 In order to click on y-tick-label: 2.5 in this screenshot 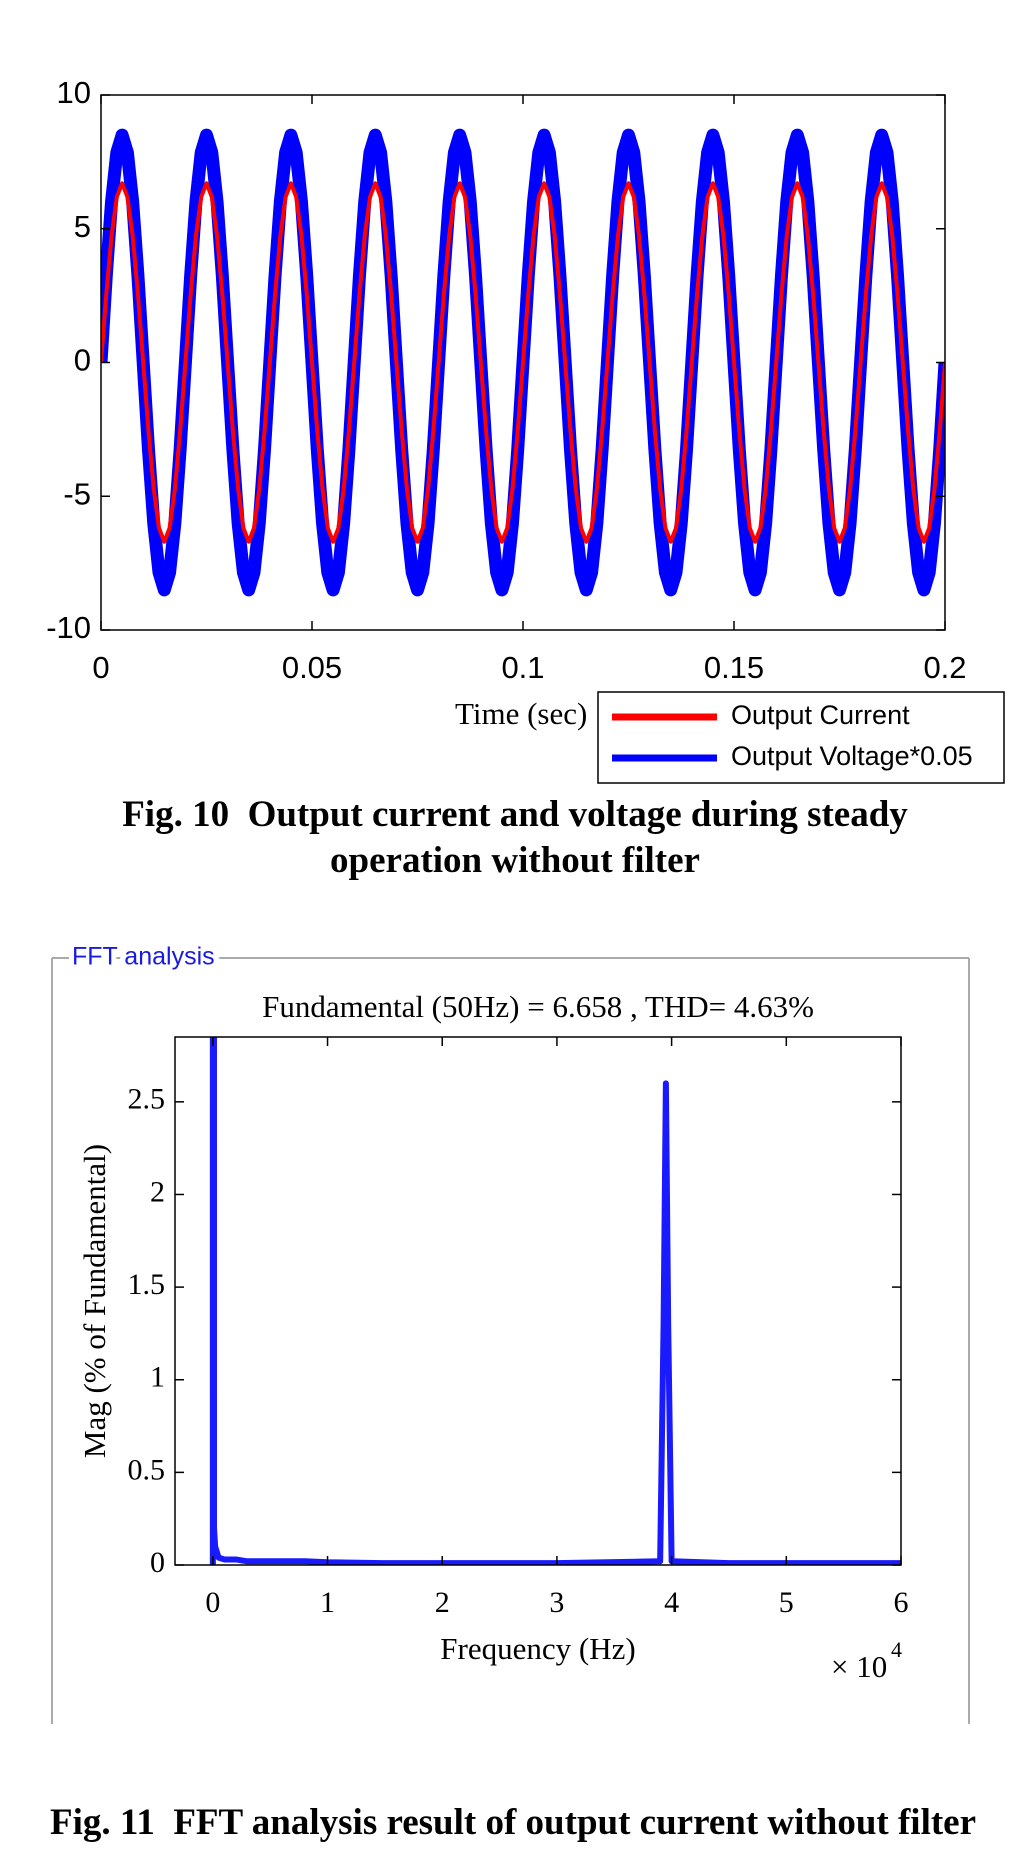, I will do `click(147, 1099)`.